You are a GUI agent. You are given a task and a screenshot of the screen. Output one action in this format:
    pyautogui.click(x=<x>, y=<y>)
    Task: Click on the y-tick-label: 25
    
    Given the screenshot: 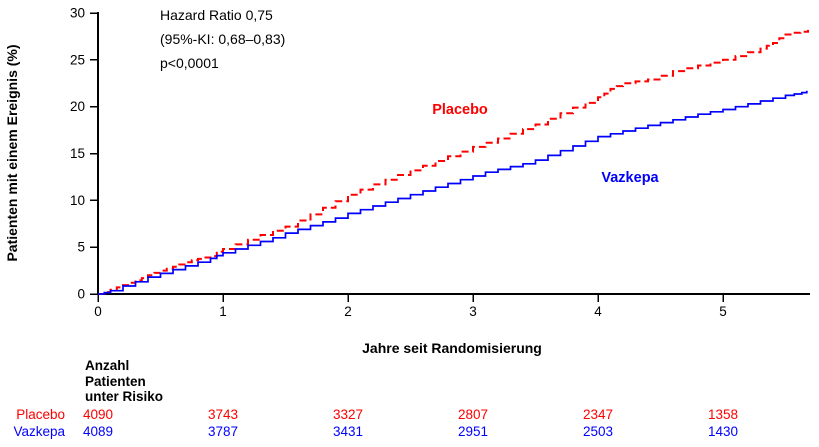 What is the action you would take?
    pyautogui.click(x=77, y=59)
    